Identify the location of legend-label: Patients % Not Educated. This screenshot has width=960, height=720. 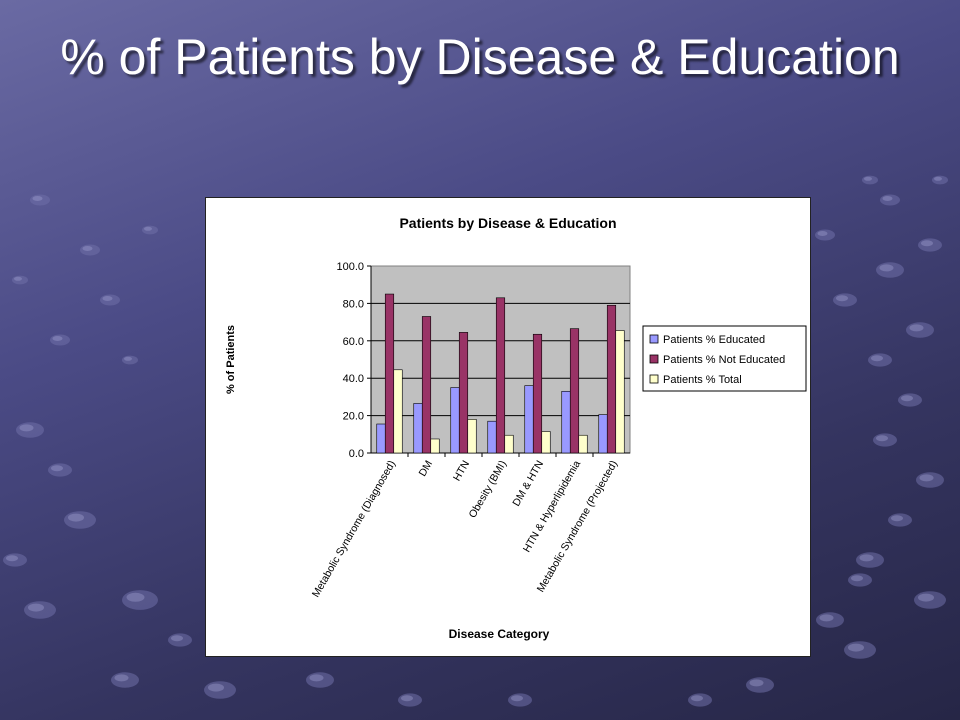
(724, 360).